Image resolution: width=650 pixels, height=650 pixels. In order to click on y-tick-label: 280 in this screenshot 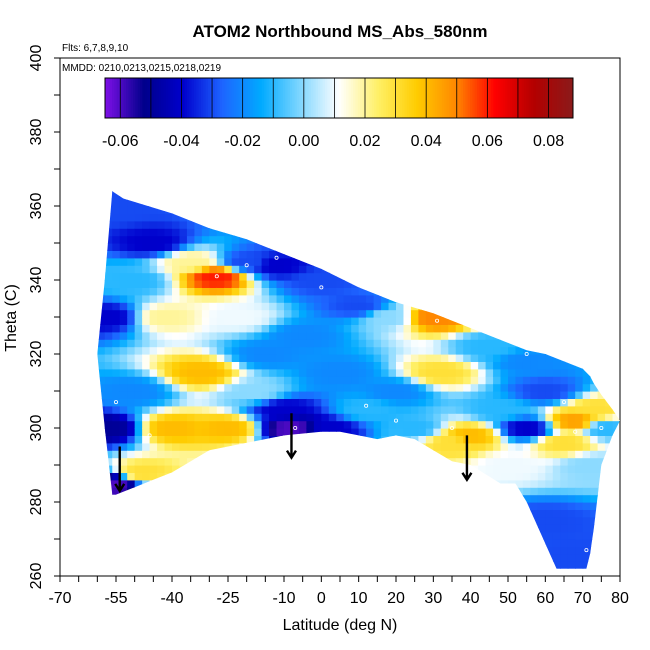, I will do `click(36, 502)`.